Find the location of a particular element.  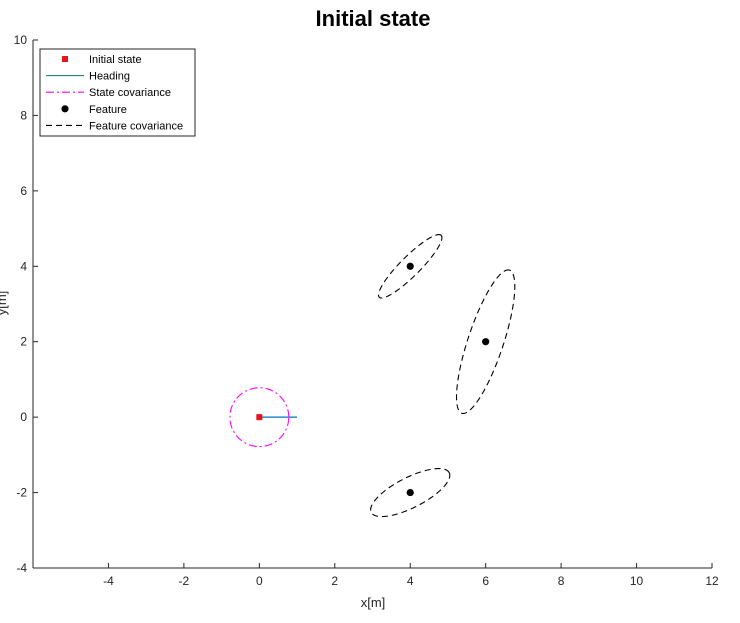

legend-label: Feature is located at coordinates (108, 110).